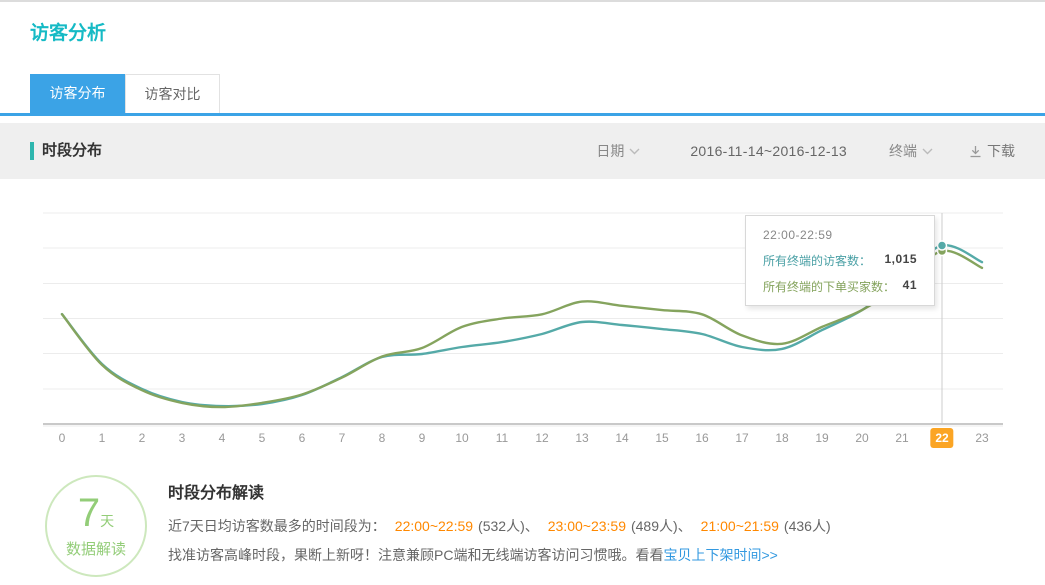 Image resolution: width=1045 pixels, height=585 pixels. What do you see at coordinates (342, 438) in the screenshot?
I see `x-axis-label: 7` at bounding box center [342, 438].